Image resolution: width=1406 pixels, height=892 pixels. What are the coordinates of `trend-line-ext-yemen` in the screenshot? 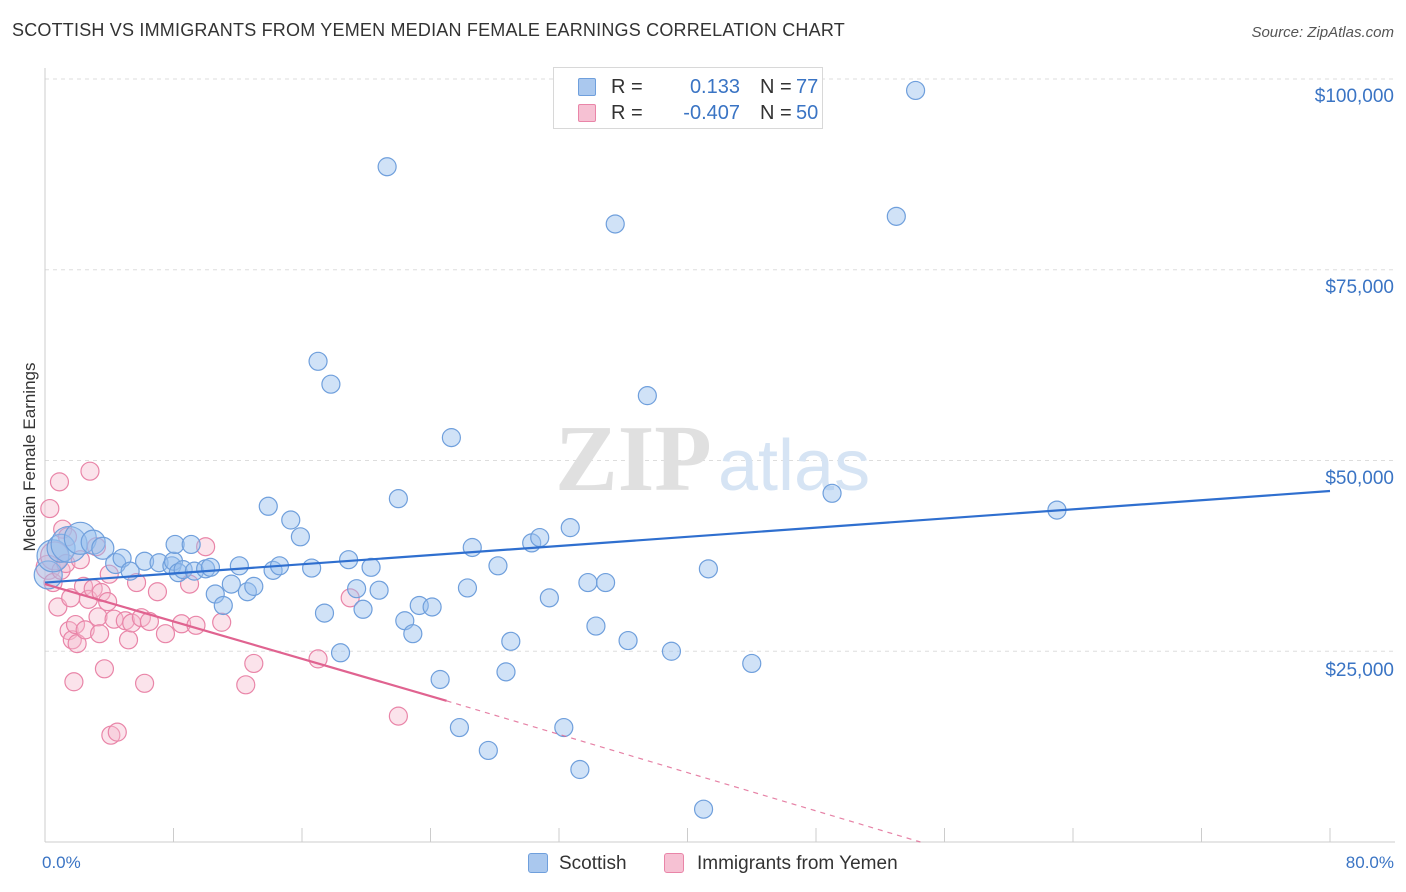 It's located at (683, 771).